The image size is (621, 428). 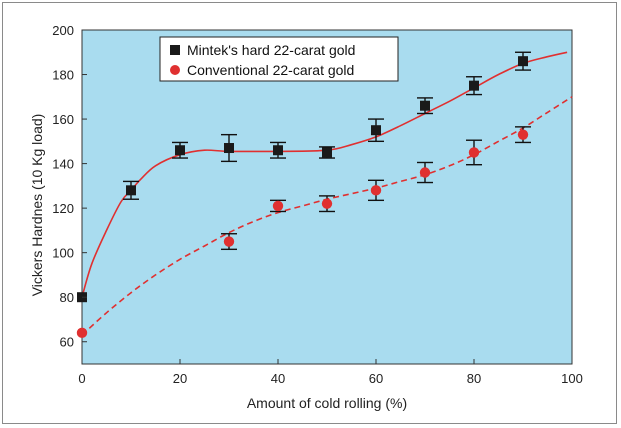 I want to click on y-tick-label: 140, so click(x=63, y=164).